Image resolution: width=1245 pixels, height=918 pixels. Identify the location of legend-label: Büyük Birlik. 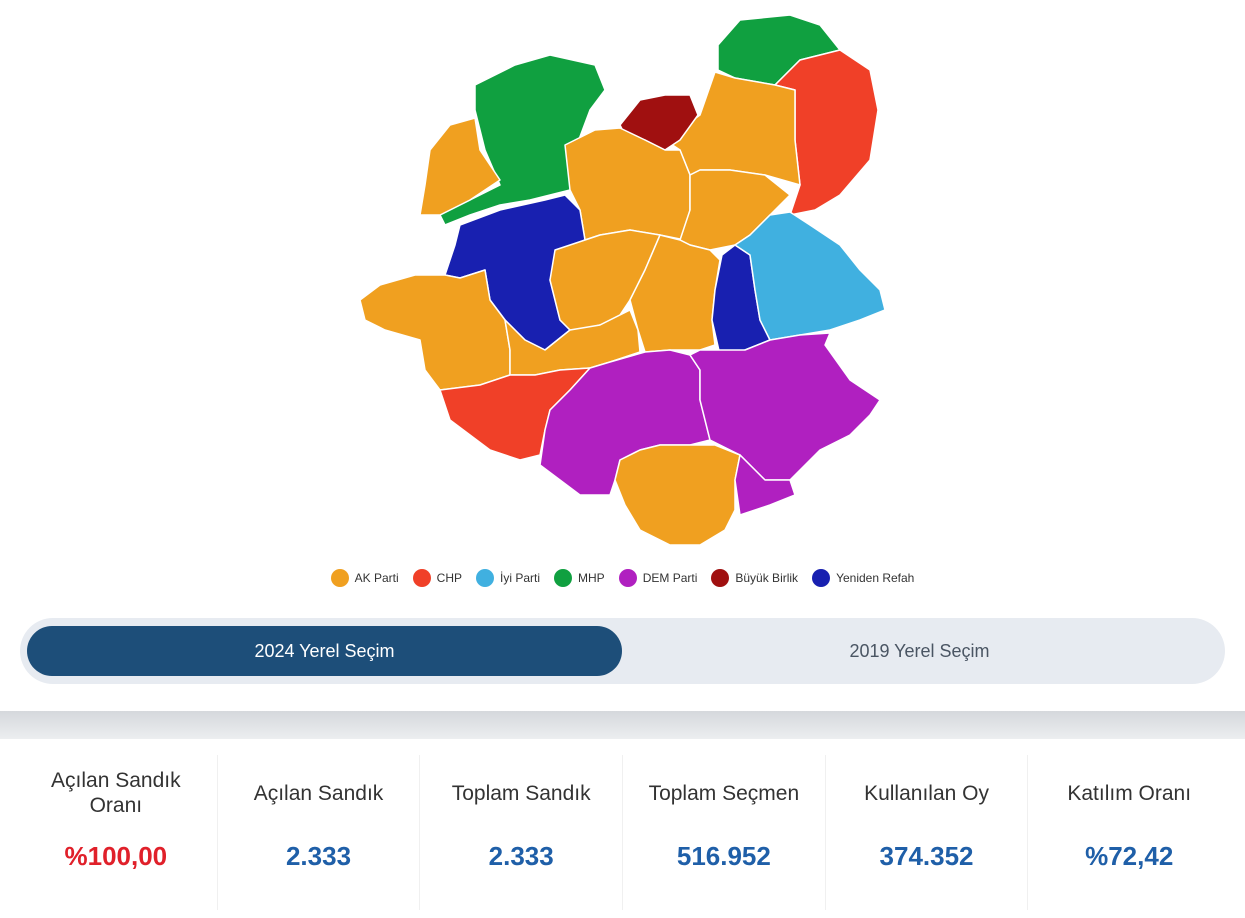
(767, 578).